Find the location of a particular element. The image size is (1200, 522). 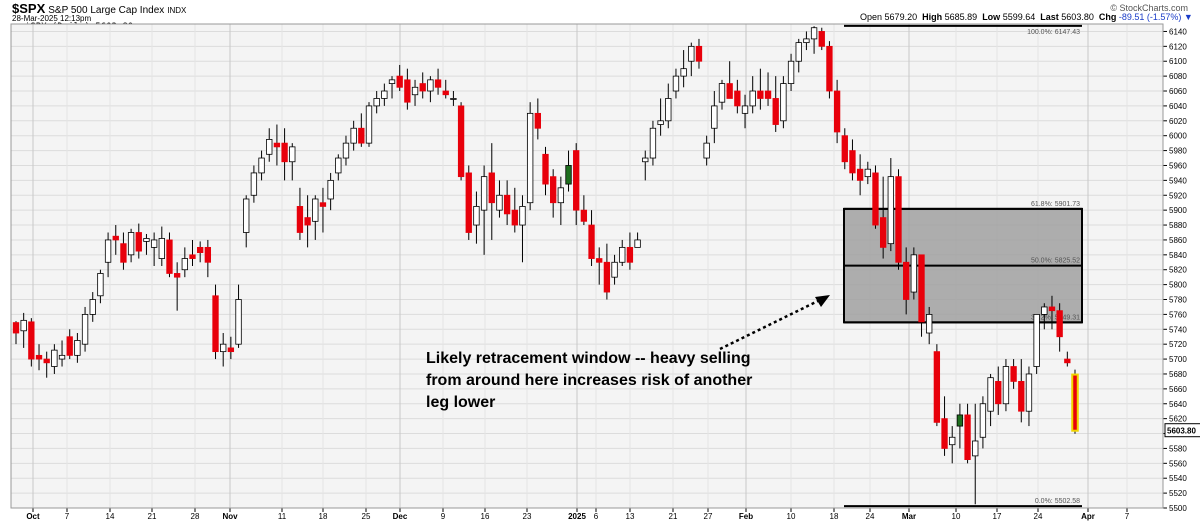

y-tick-label: 5900 is located at coordinates (1178, 210).